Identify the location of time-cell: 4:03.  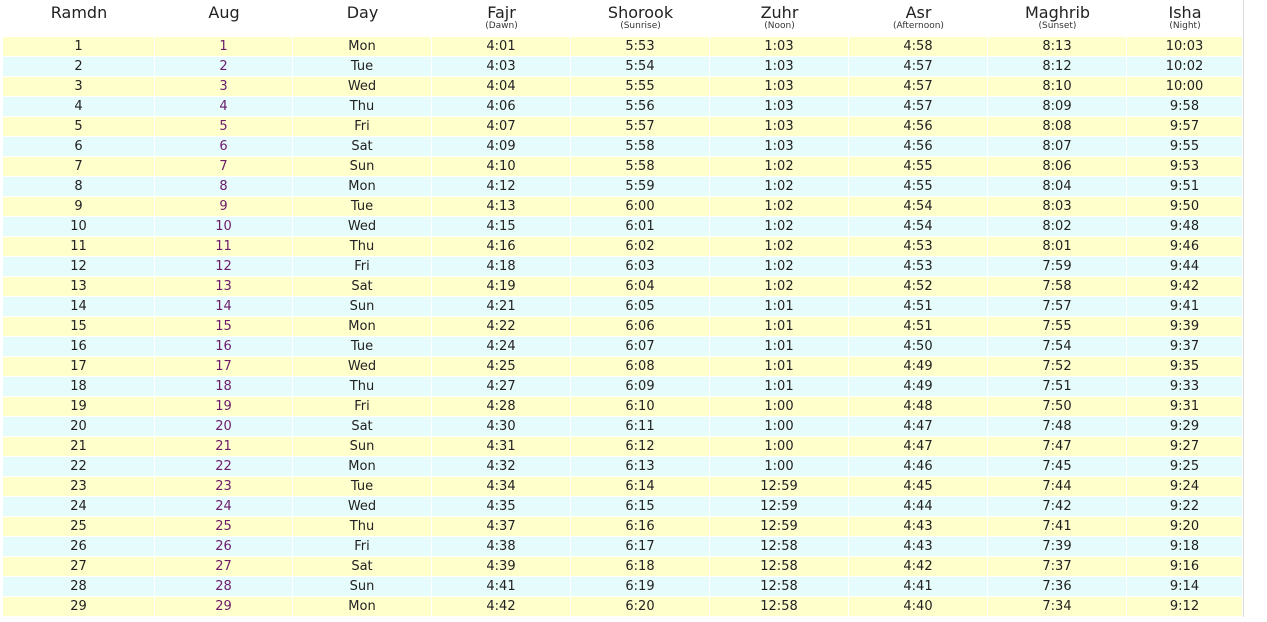
(501, 66).